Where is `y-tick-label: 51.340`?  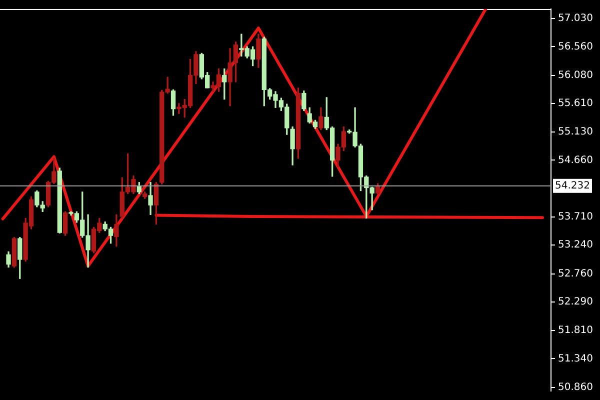 y-tick-label: 51.340 is located at coordinates (576, 358).